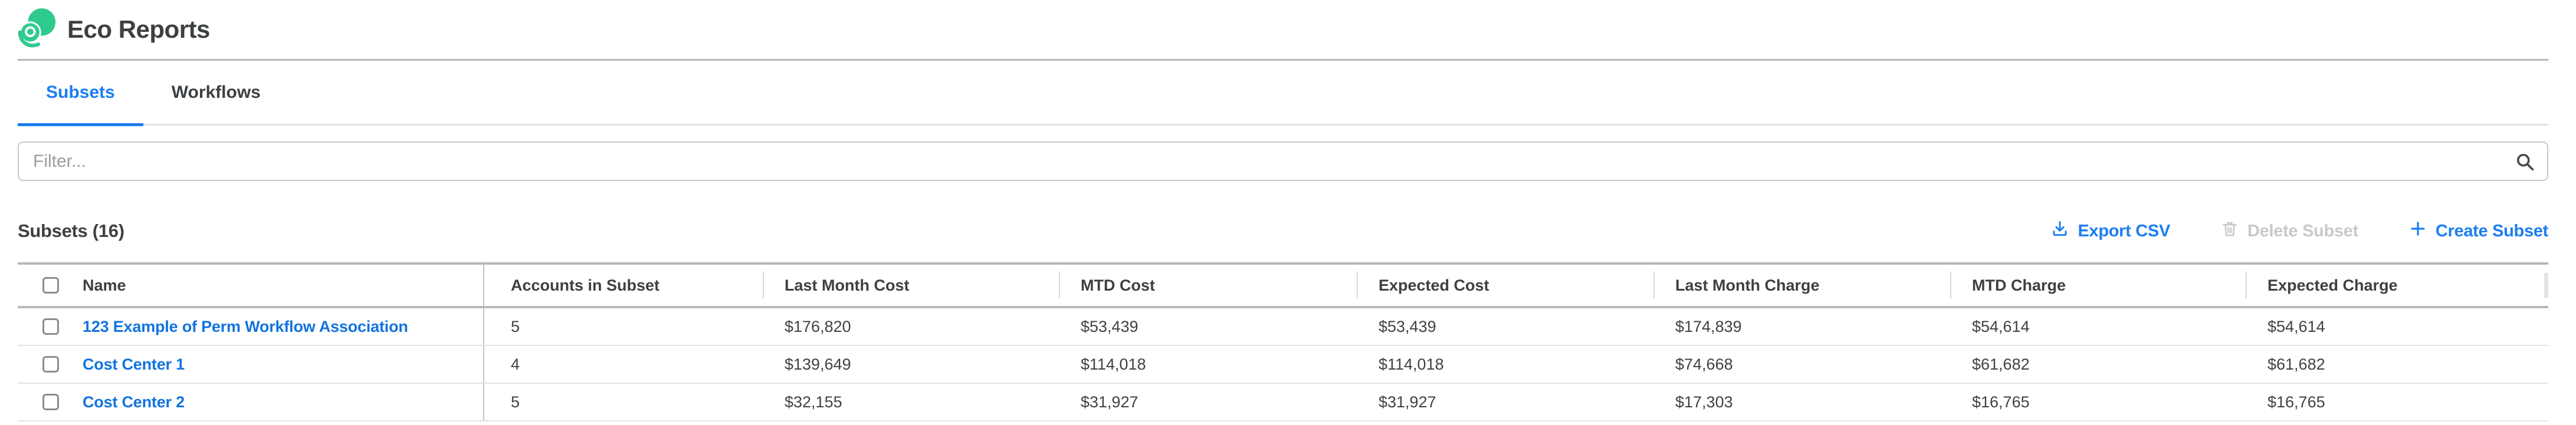 Image resolution: width=2576 pixels, height=425 pixels. I want to click on header-expected-charge: Expected Charge, so click(2397, 285).